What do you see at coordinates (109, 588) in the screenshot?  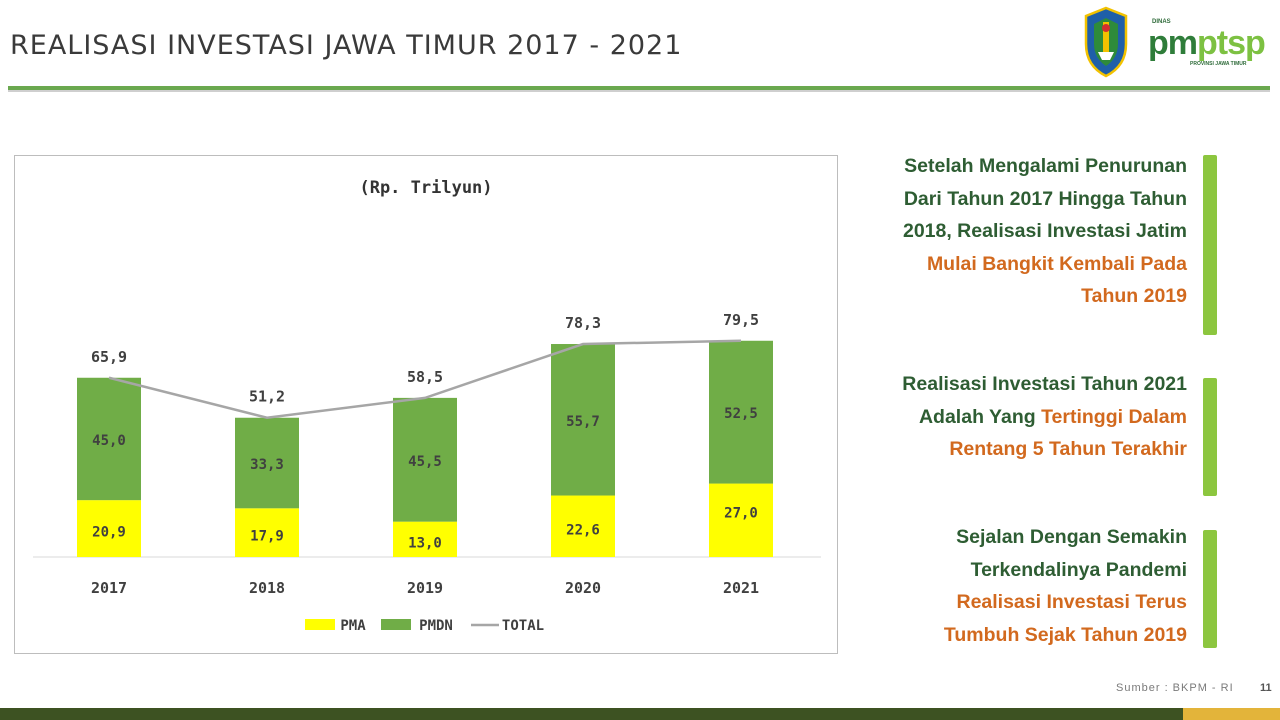 I see `x-tick-2017: 2017` at bounding box center [109, 588].